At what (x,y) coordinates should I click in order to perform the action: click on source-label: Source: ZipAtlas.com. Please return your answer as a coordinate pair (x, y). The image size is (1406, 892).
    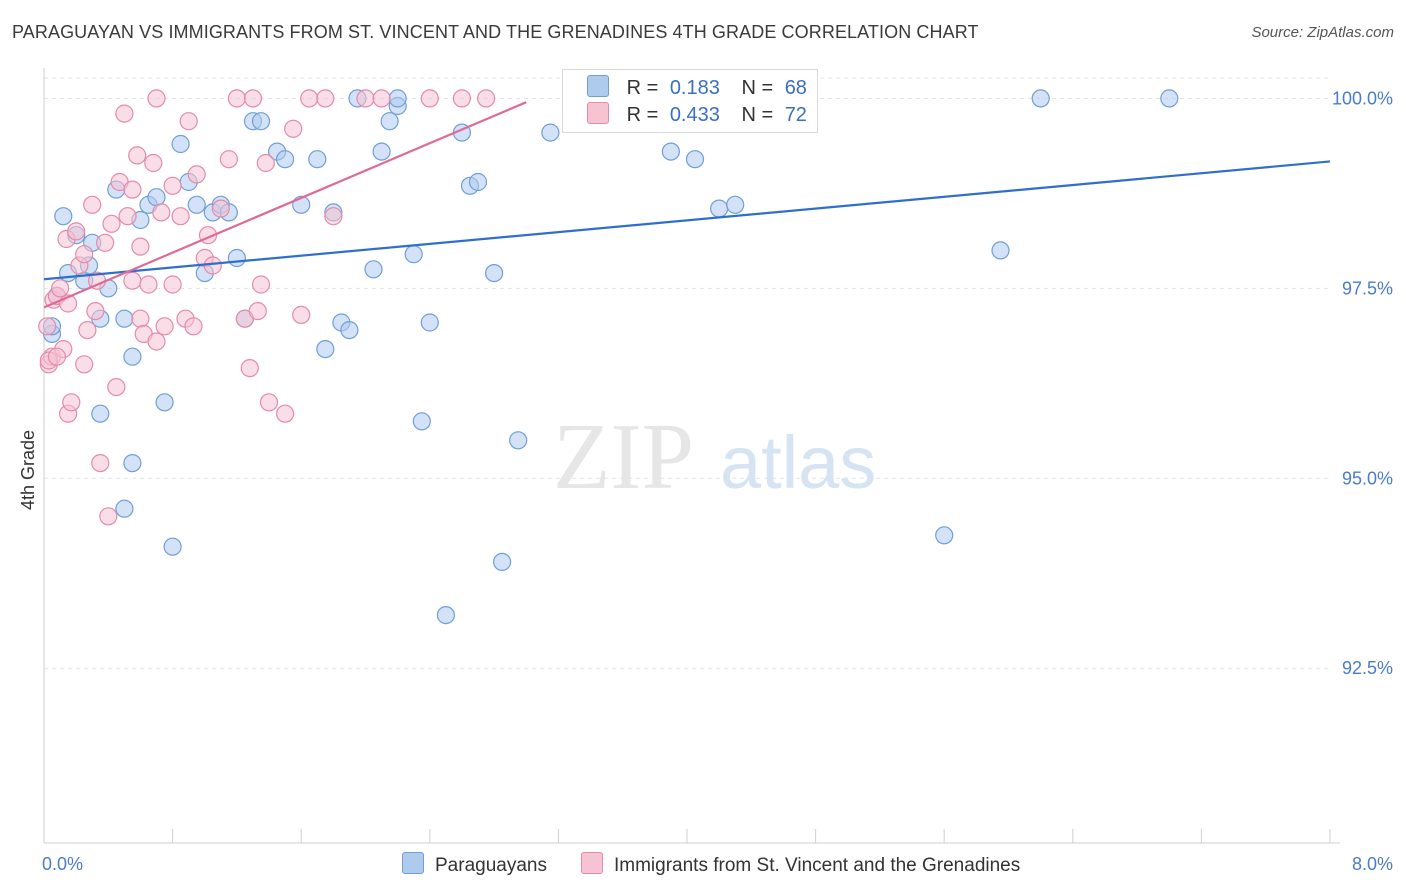
    Looking at the image, I should click on (1322, 32).